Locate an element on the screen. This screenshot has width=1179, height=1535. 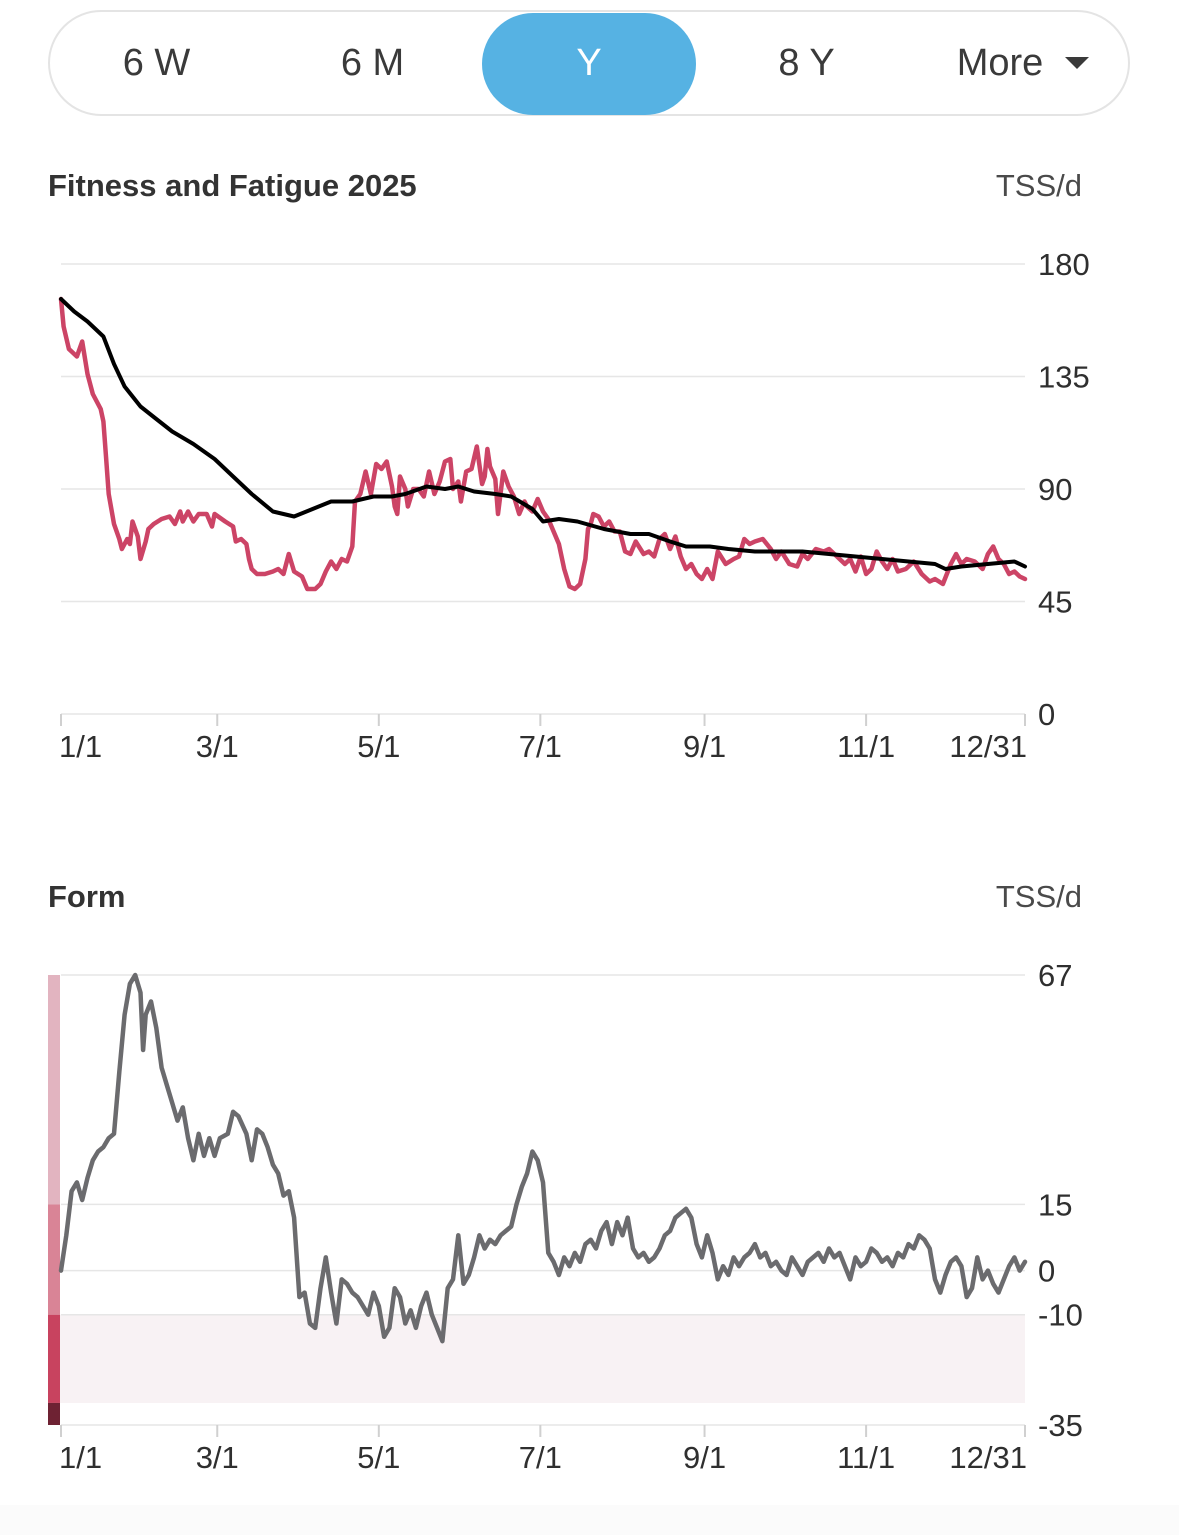
time-range-selector: 6 W 6 M Y 8 Y More is located at coordinates (589, 63).